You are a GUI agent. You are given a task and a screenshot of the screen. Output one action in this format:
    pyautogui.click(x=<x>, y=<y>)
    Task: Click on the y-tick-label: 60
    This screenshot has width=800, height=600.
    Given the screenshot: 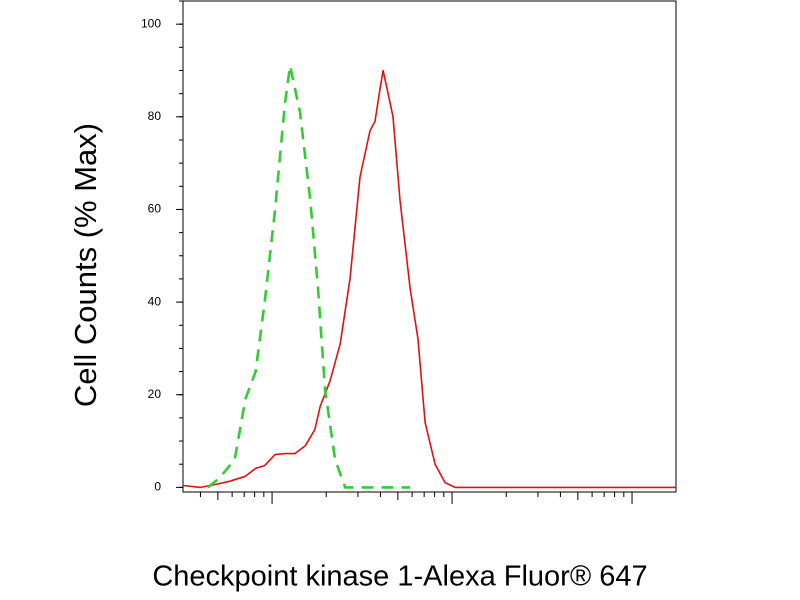 What is the action you would take?
    pyautogui.click(x=155, y=209)
    